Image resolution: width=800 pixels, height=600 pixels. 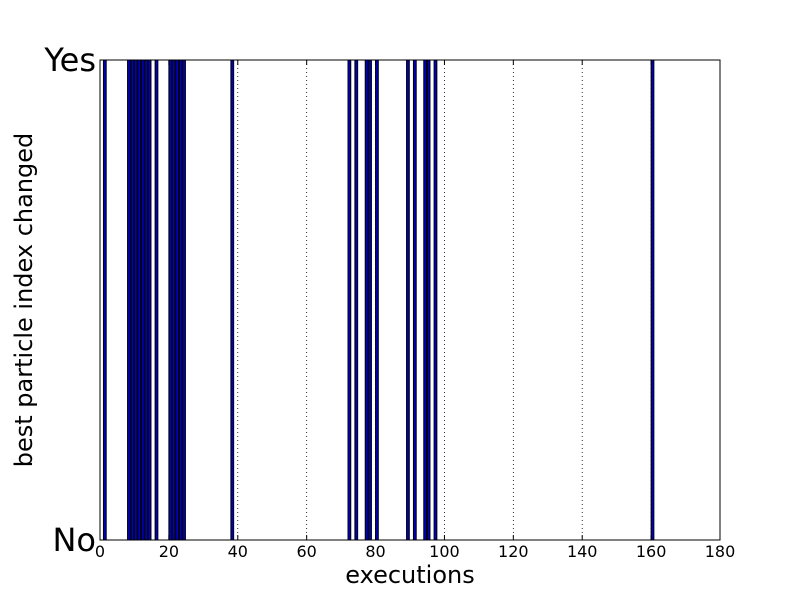 What do you see at coordinates (238, 551) in the screenshot?
I see `x-tick-label: 40` at bounding box center [238, 551].